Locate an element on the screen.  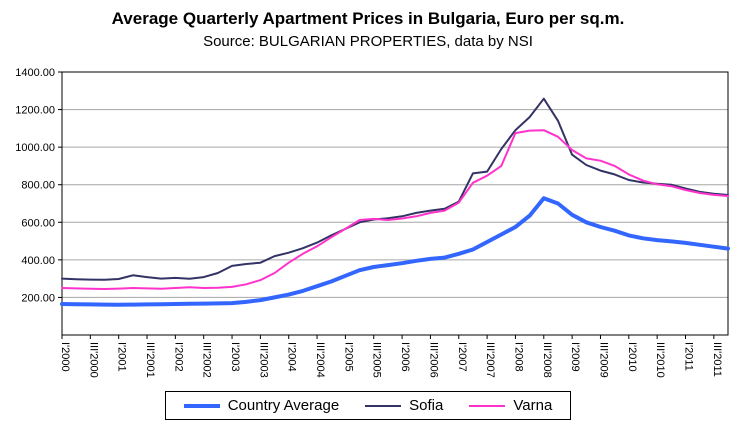
svg-text: 600.00 is located at coordinates (38, 223).